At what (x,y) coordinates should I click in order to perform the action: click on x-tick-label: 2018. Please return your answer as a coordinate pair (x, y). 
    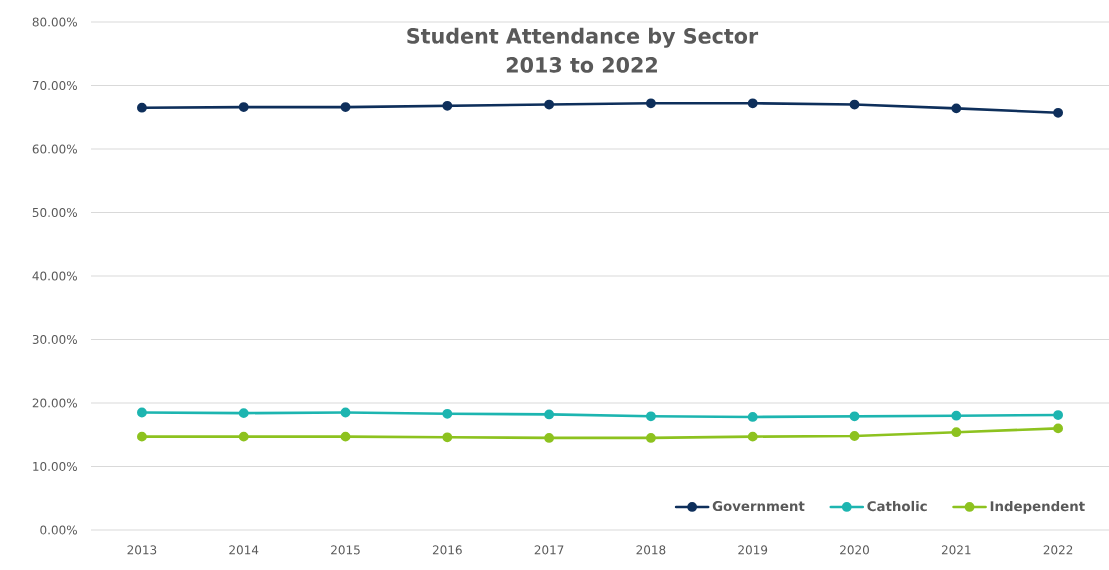
    Looking at the image, I should click on (651, 550).